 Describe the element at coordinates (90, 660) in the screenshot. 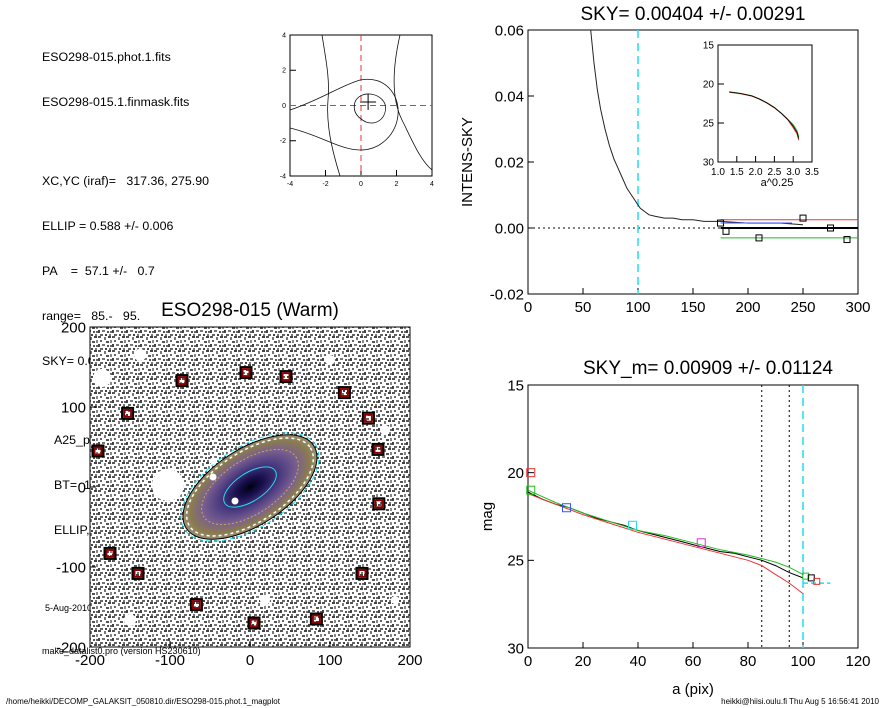

I see `image-xtick-label: -200` at that location.